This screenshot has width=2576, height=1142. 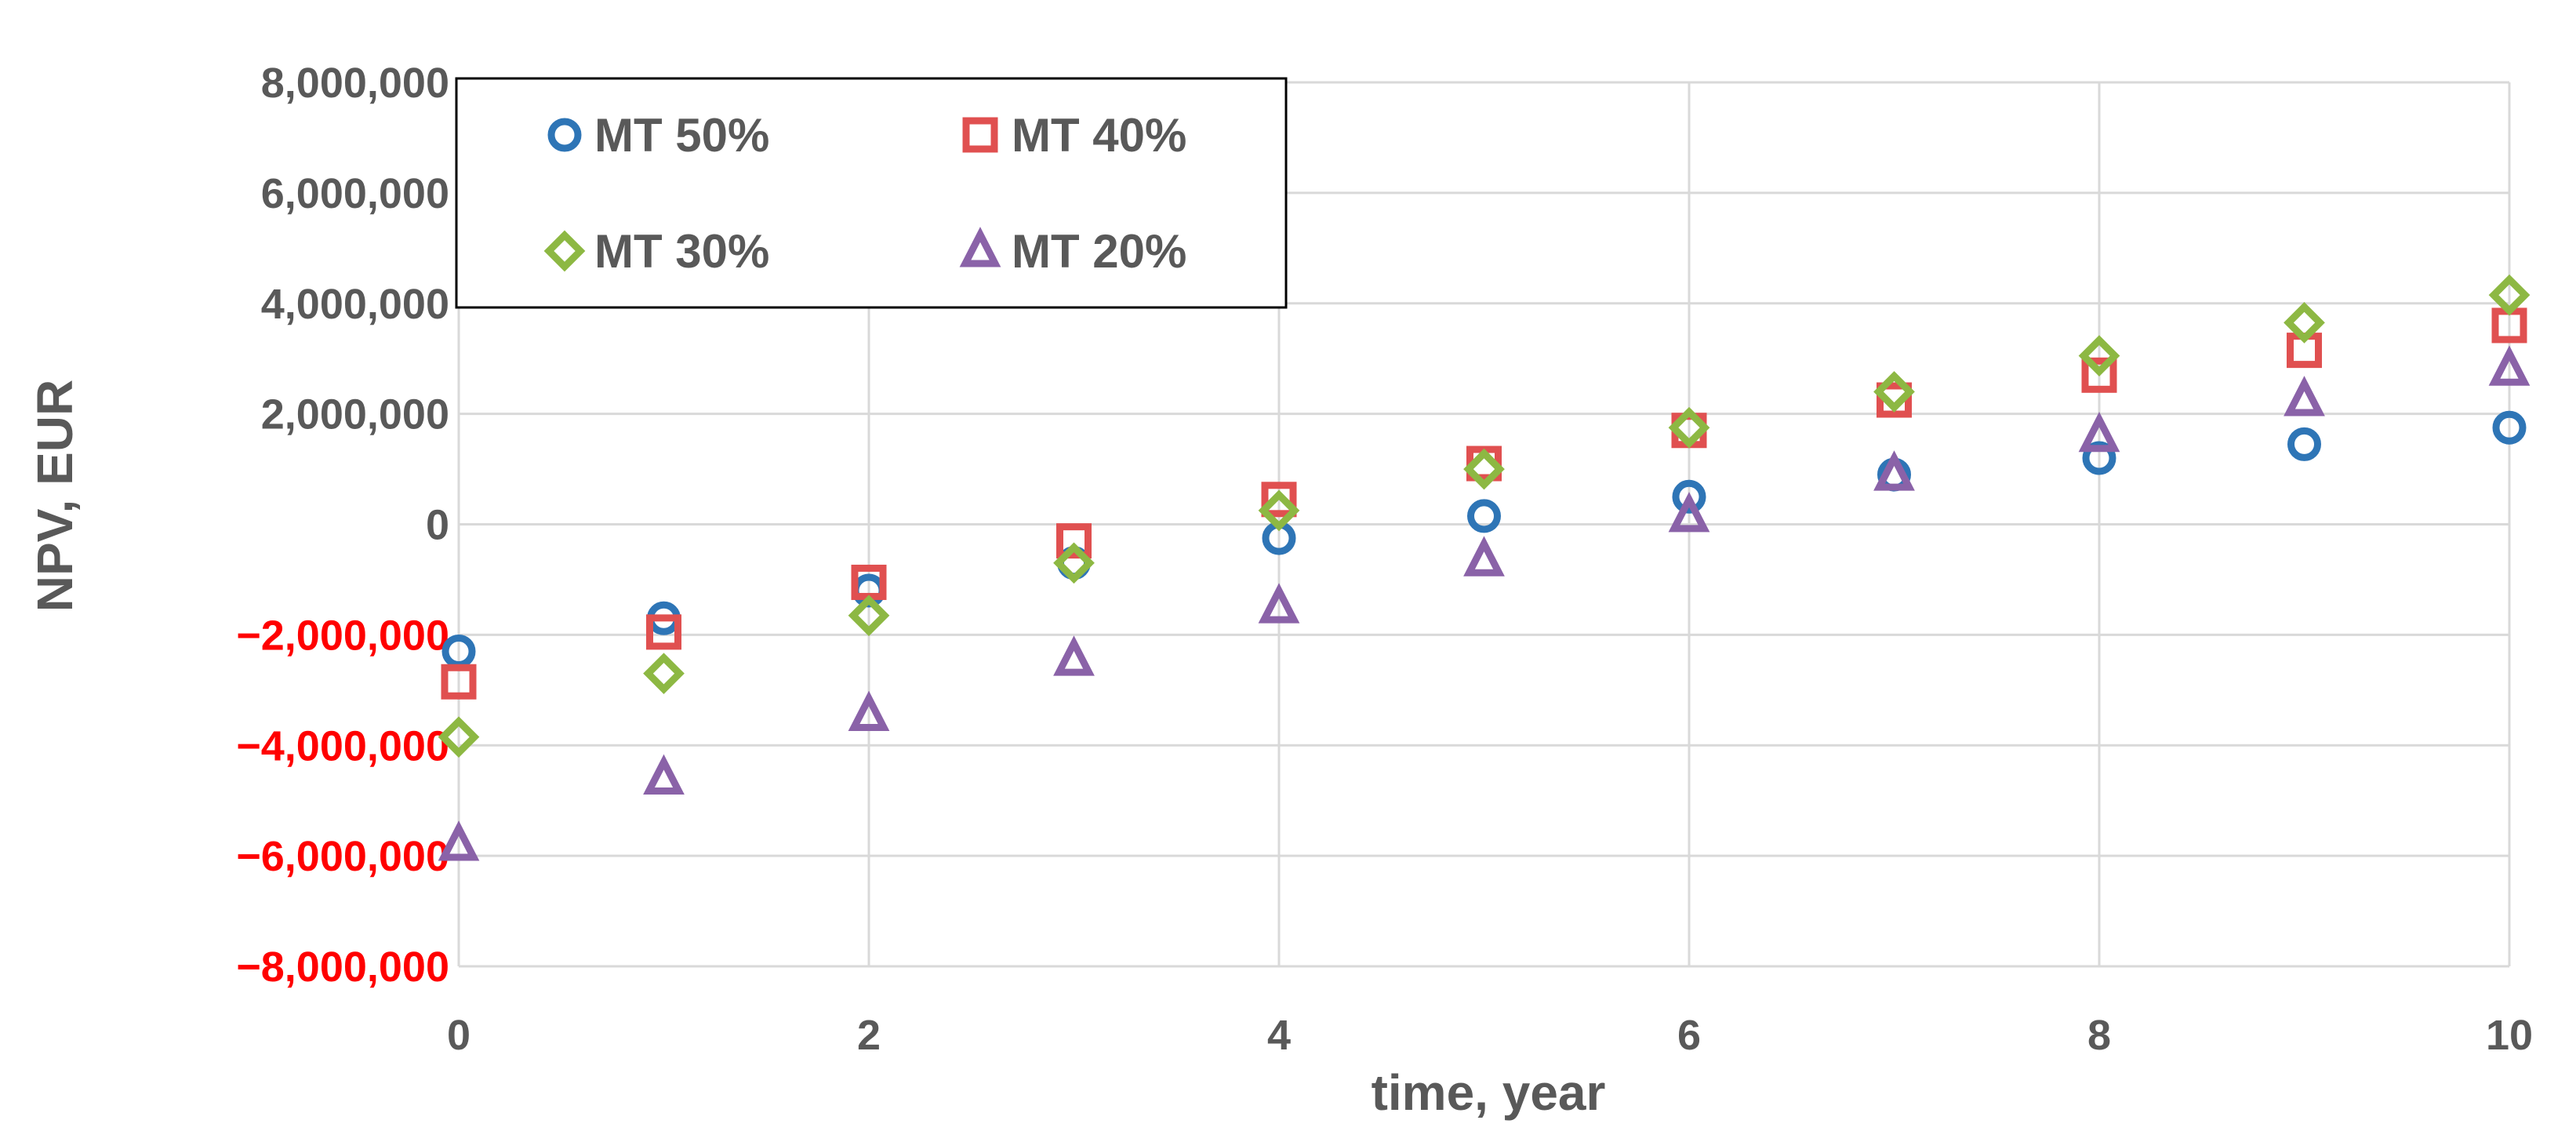 I want to click on y-tick-label: −2,000,000, so click(x=342, y=635).